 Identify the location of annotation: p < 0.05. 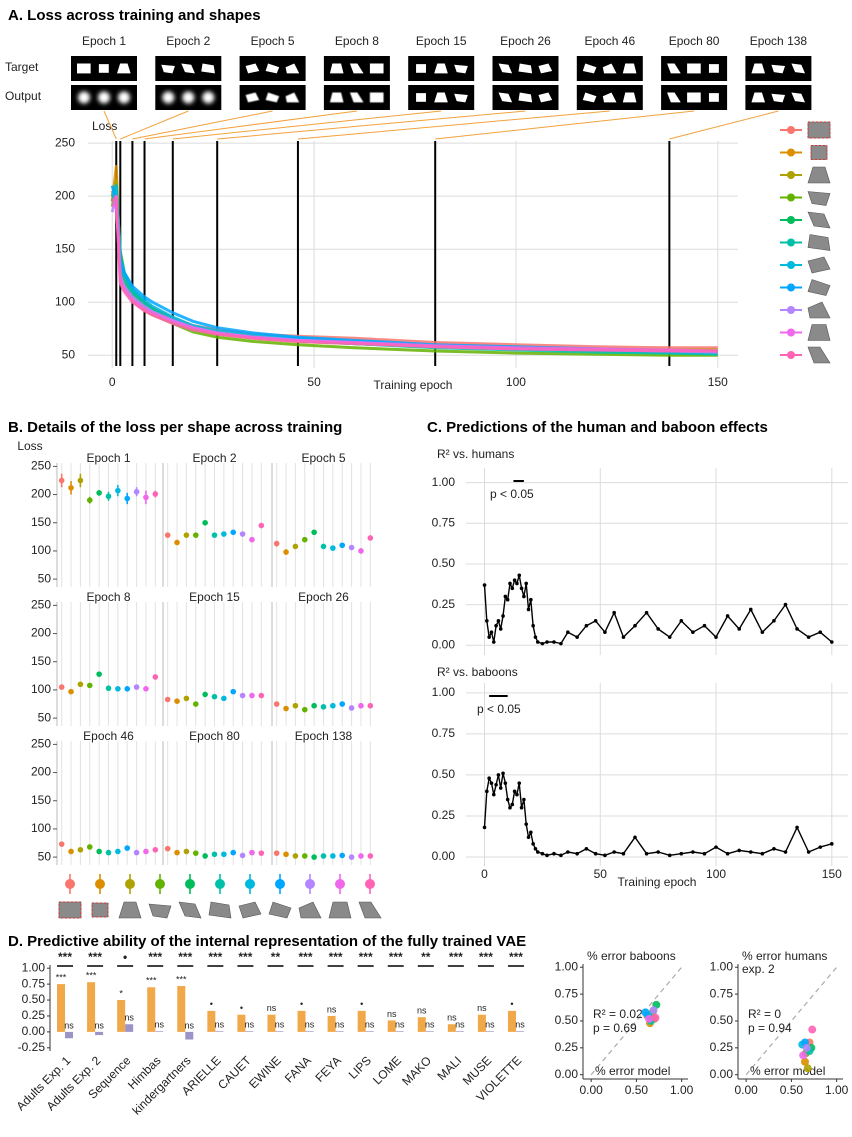
(512, 494).